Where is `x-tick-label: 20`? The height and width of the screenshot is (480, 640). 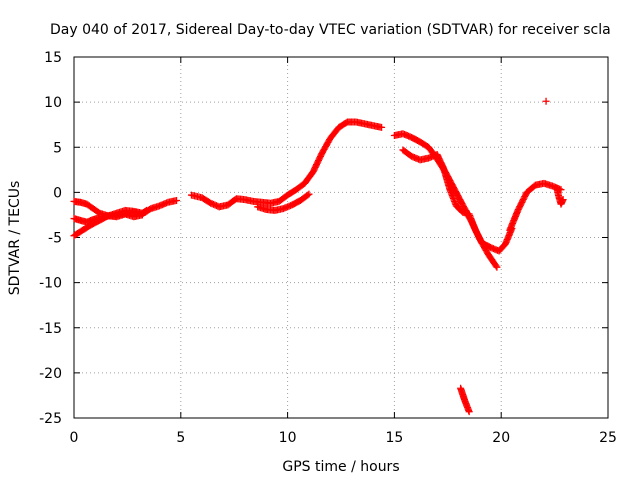 x-tick-label: 20 is located at coordinates (501, 438).